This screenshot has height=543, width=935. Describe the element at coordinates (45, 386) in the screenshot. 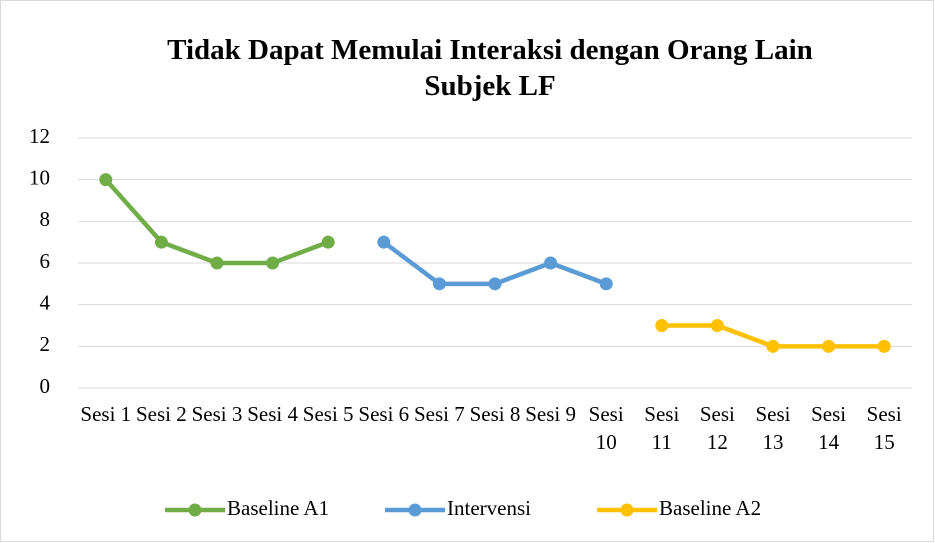

I see `y-tick-label: 0` at that location.